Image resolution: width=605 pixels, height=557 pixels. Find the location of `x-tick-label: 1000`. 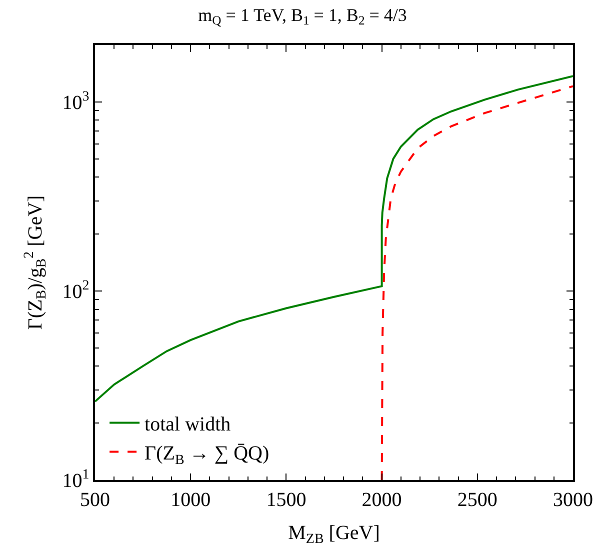

x-tick-label: 1000 is located at coordinates (190, 499).